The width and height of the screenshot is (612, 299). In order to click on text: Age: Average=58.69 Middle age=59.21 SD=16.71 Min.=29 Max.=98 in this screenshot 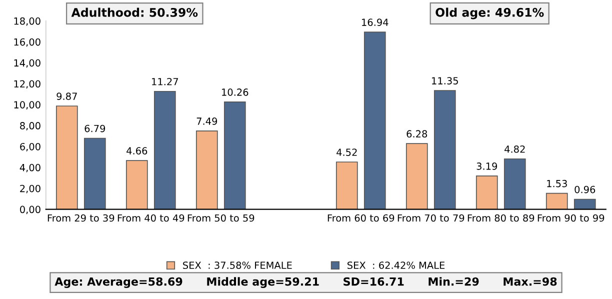, I will do `click(305, 282)`.